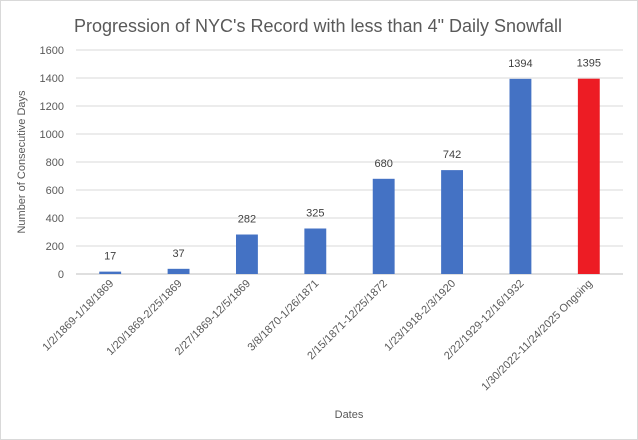  What do you see at coordinates (384, 164) in the screenshot?
I see `data-label: 680` at bounding box center [384, 164].